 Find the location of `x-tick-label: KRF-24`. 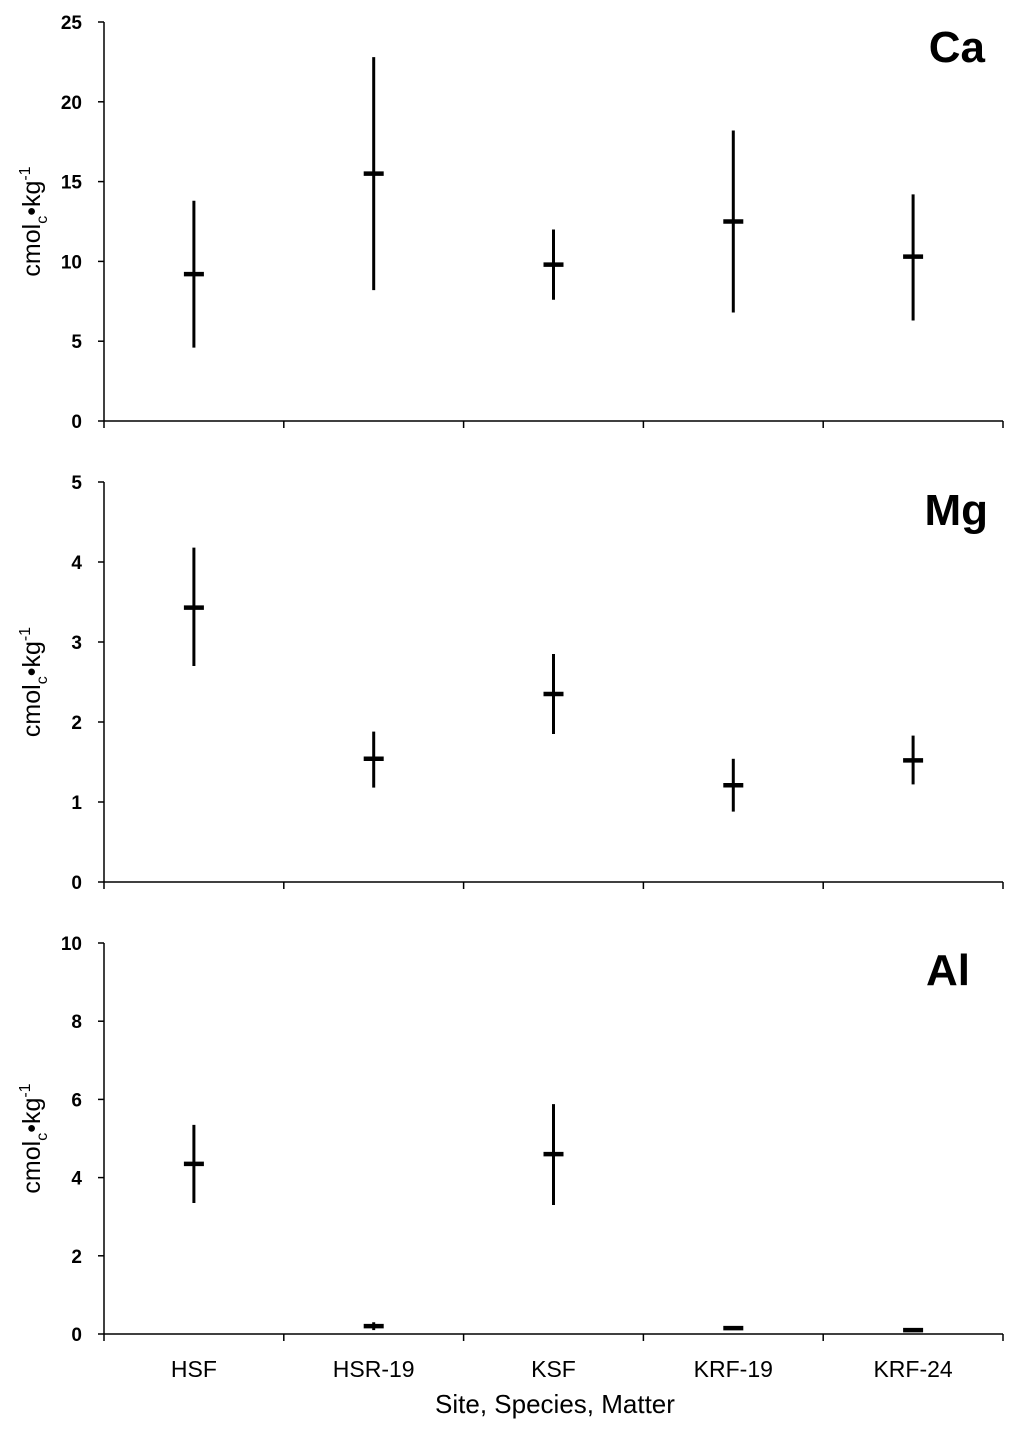

x-tick-label: KRF-24 is located at coordinates (912, 1369).